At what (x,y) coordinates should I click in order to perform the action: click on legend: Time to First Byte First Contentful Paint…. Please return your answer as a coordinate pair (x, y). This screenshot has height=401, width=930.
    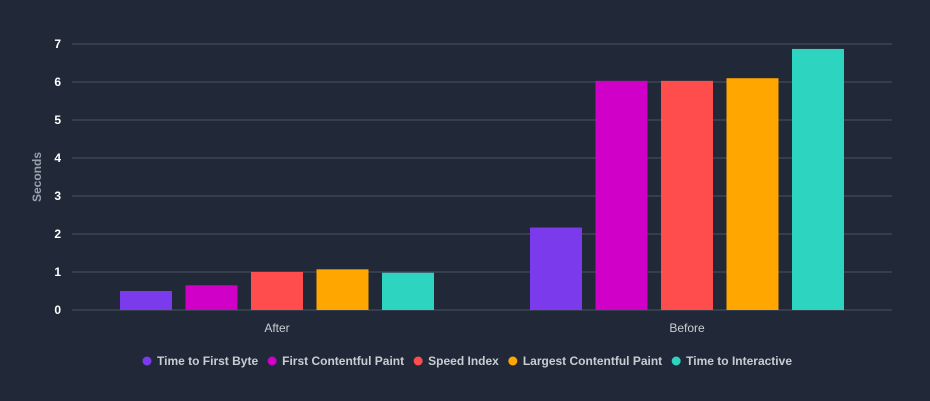
    Looking at the image, I should click on (467, 361).